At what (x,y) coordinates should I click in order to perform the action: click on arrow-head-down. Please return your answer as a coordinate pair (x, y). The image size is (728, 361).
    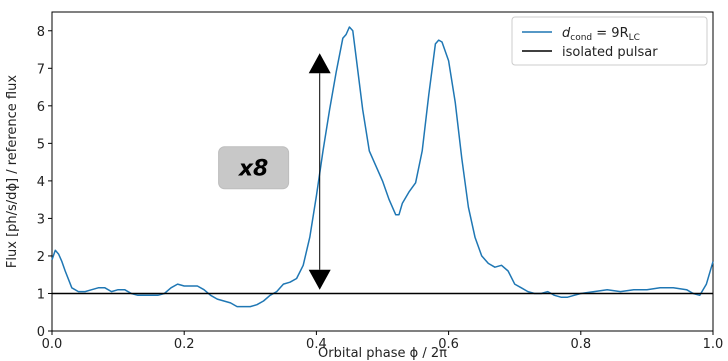
    Looking at the image, I should click on (319, 279).